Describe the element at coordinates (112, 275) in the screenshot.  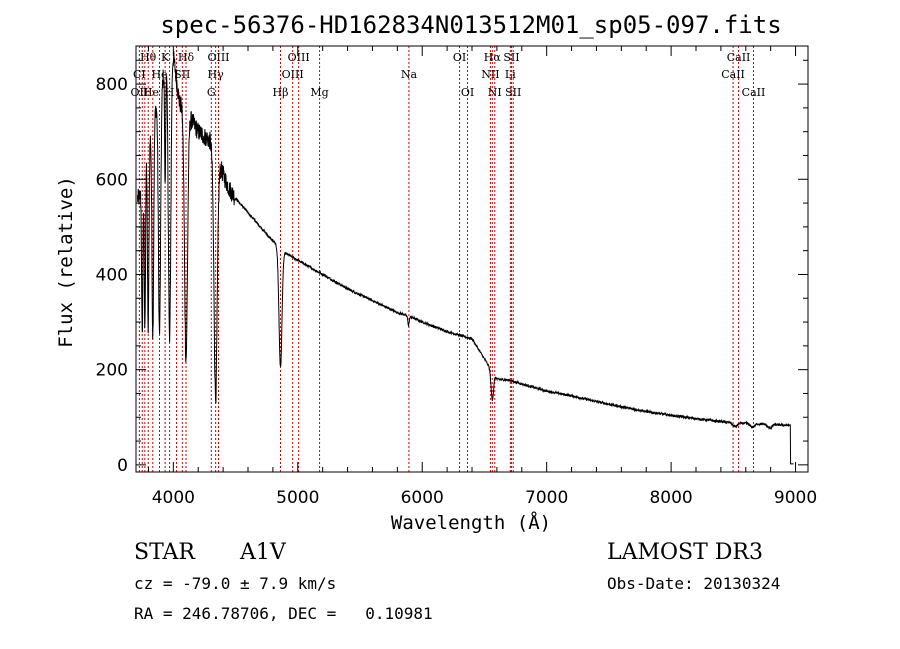
I see `y-tick-label: 400` at that location.